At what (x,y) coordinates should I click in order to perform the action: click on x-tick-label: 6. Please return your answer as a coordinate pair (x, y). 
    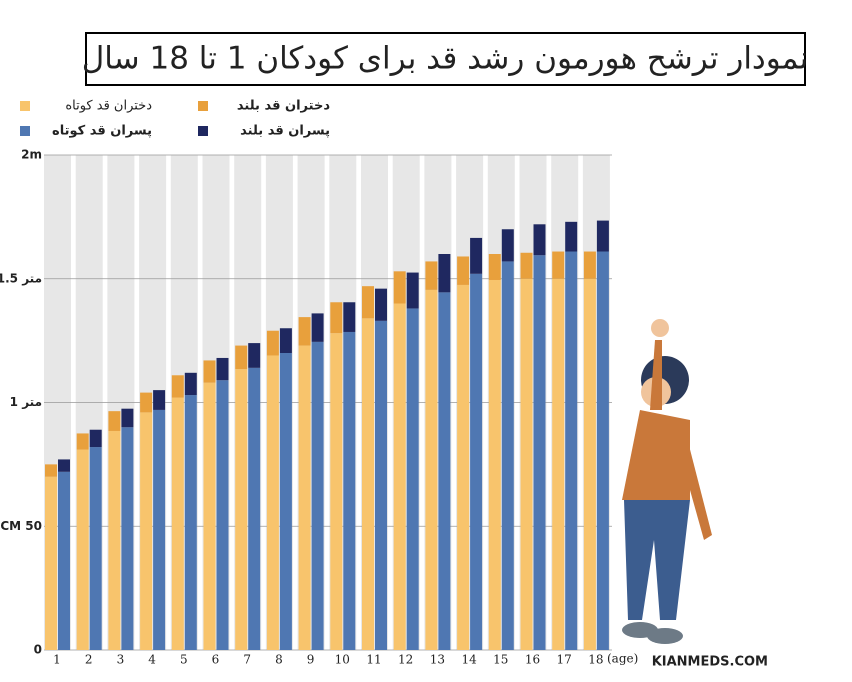
    Looking at the image, I should click on (216, 660).